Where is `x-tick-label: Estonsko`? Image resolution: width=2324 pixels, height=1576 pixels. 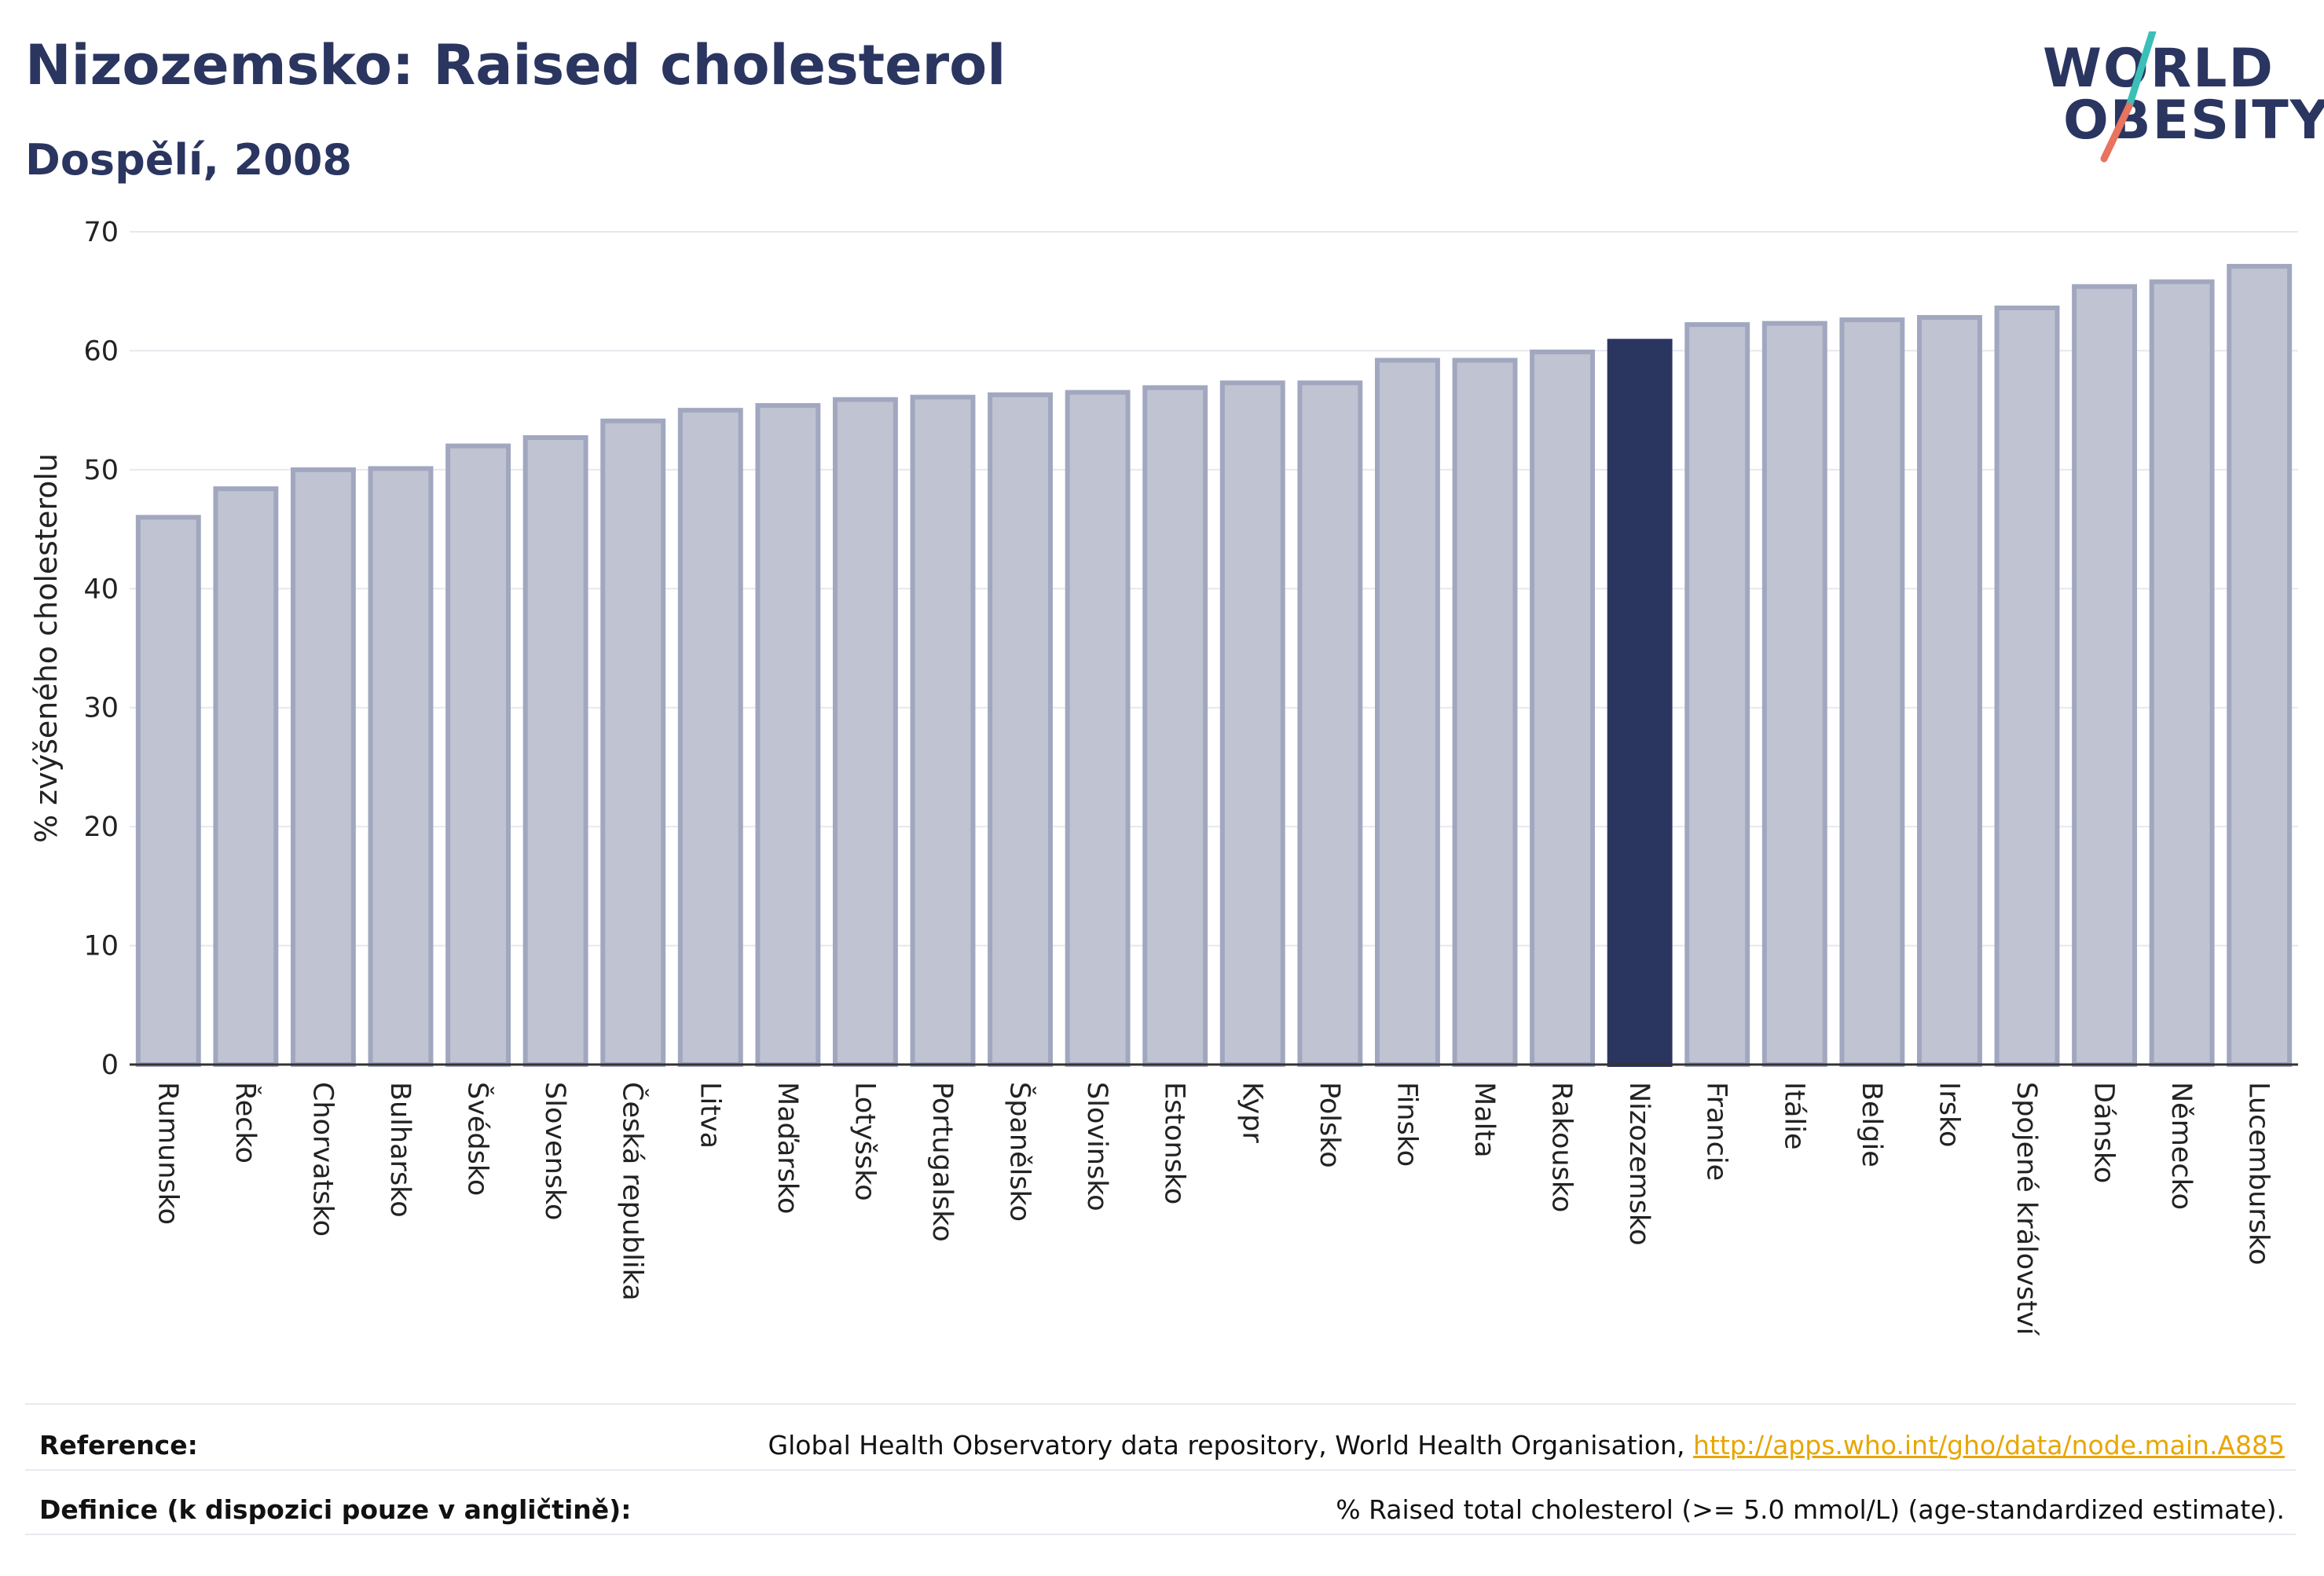 x-tick-label: Estonsko is located at coordinates (1174, 1143).